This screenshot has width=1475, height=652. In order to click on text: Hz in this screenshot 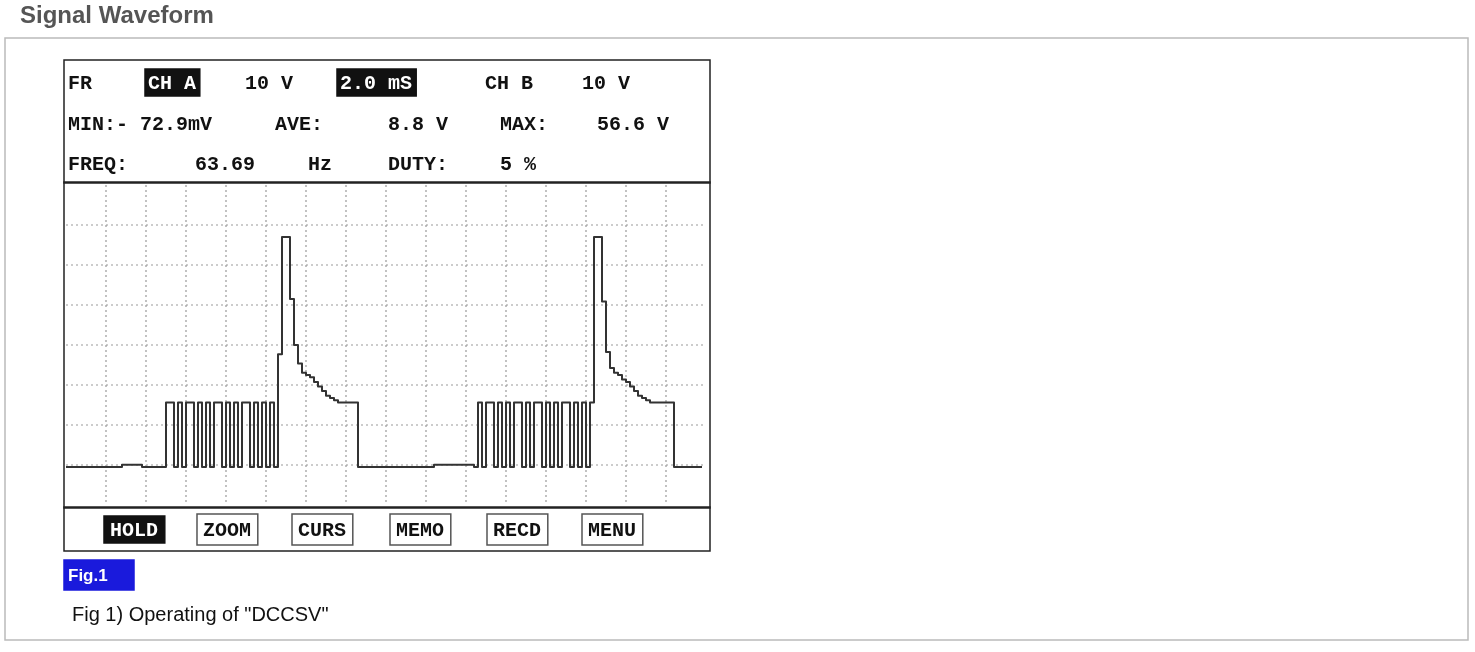, I will do `click(320, 164)`.